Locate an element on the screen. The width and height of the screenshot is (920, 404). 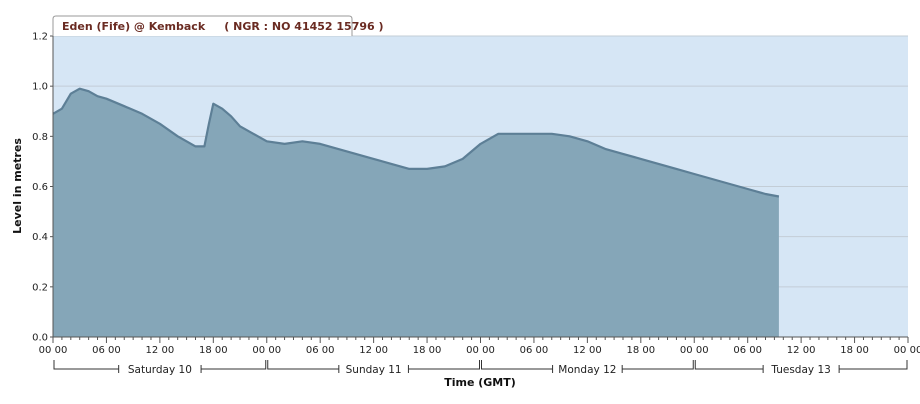
y-tick-label: 0.6 is located at coordinates (40, 187).